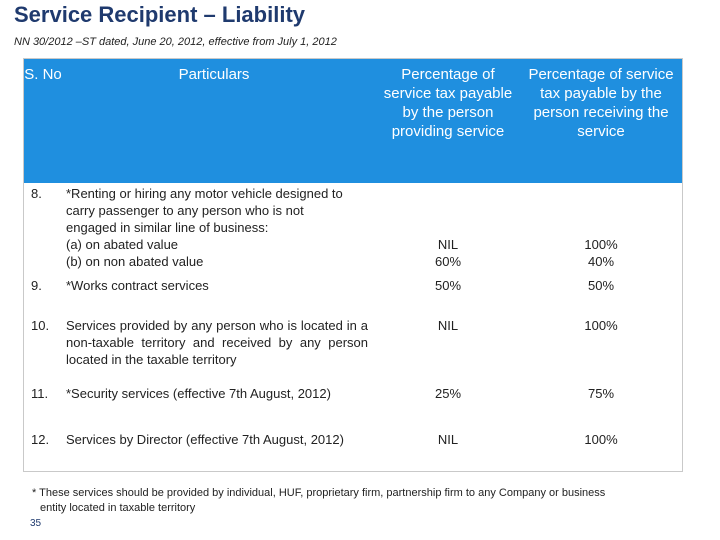 The image size is (720, 540). Describe the element at coordinates (185, 210) in the screenshot. I see `particulars-line: carry passenger to any person who is not` at that location.